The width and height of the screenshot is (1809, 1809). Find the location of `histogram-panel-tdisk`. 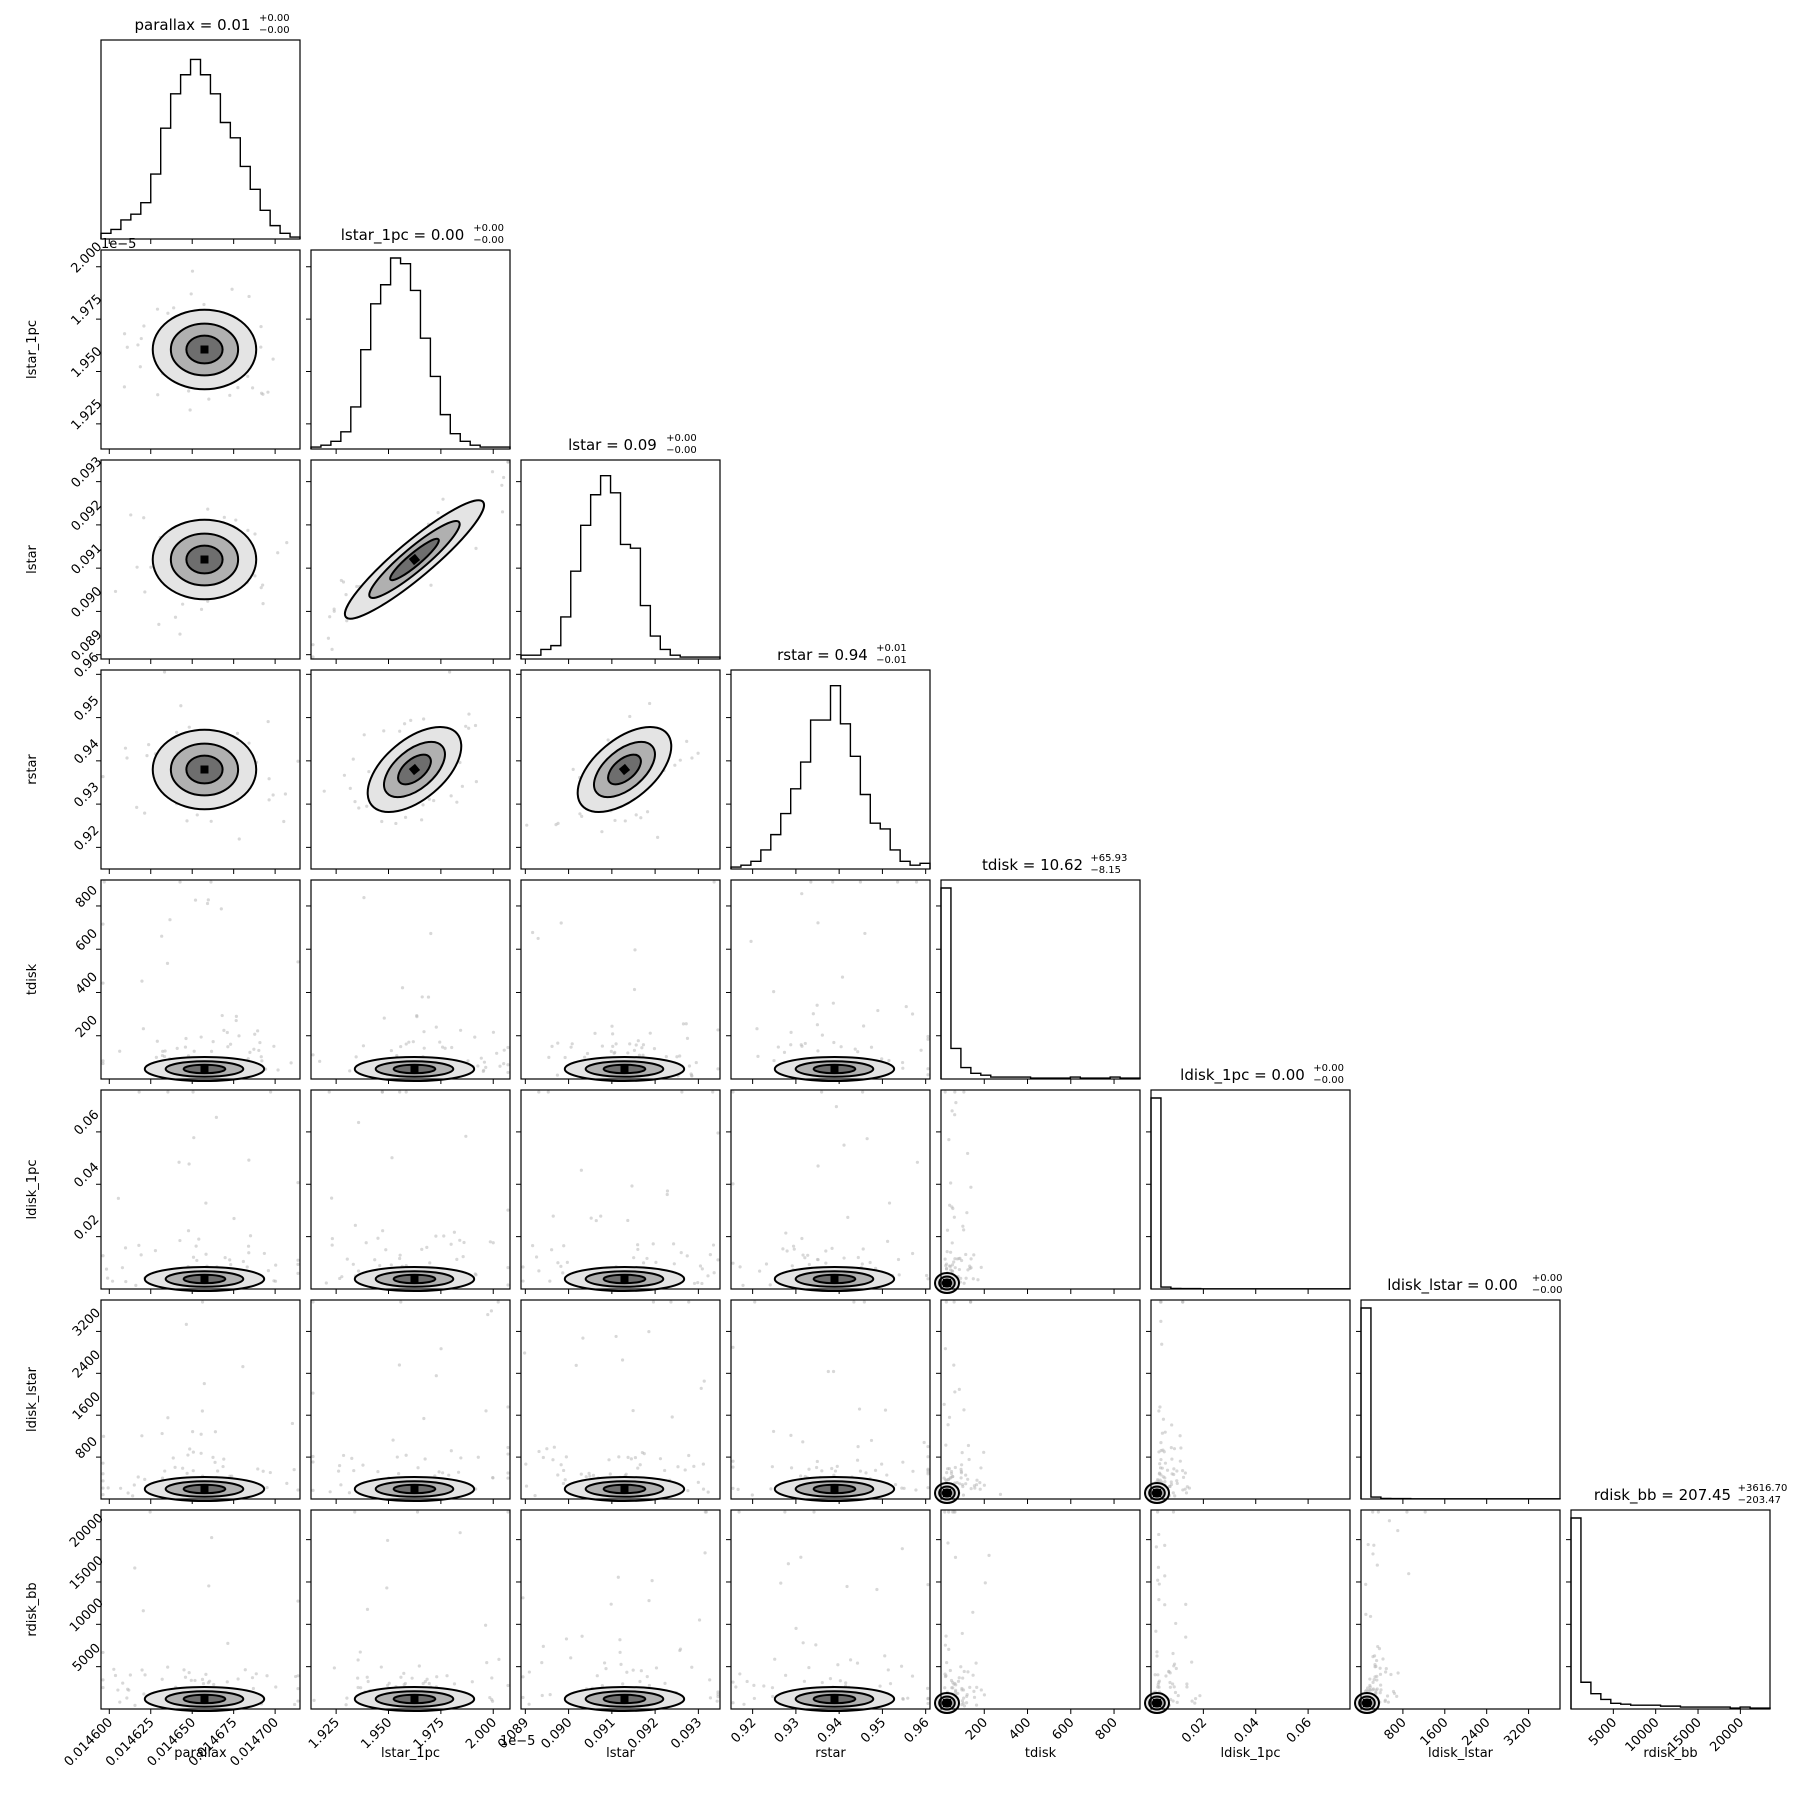

histogram-panel-tdisk is located at coordinates (1038, 981).